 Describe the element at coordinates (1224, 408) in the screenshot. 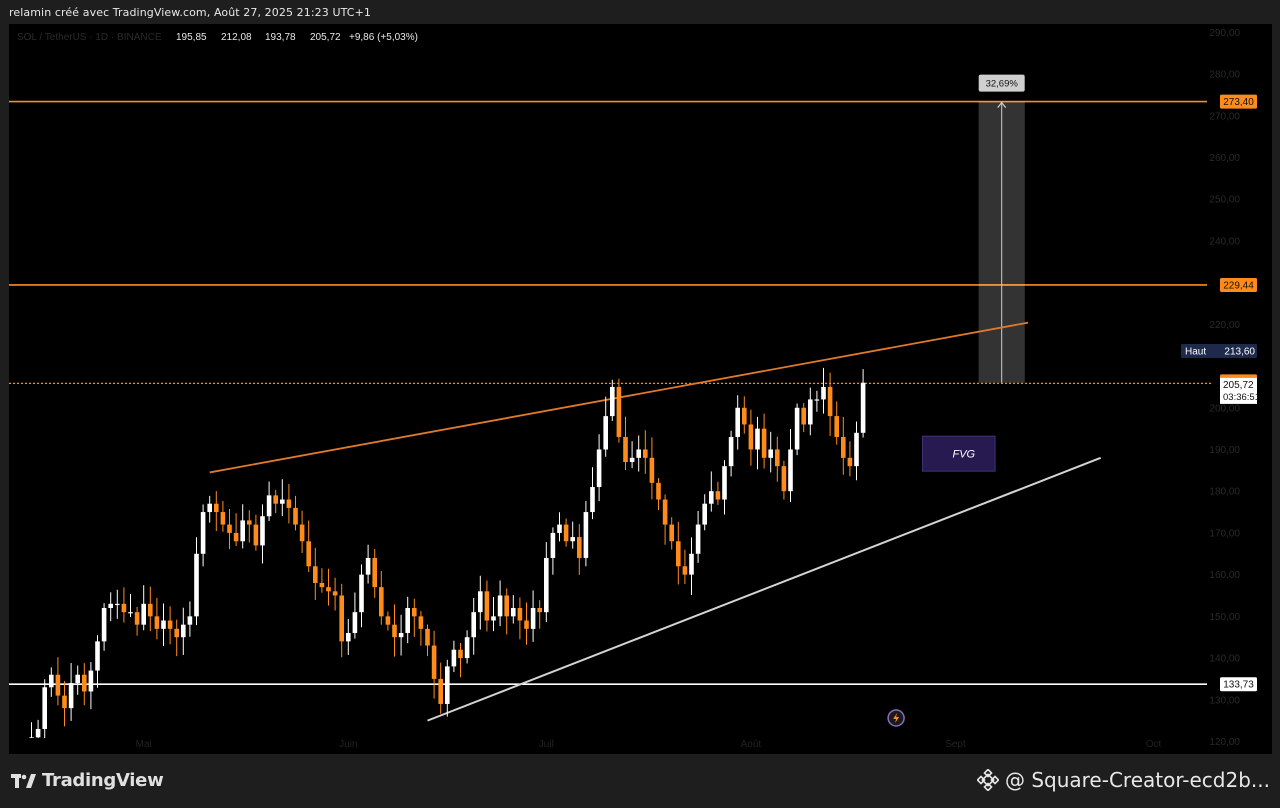

I see `price-axis-label: 200,00` at that location.